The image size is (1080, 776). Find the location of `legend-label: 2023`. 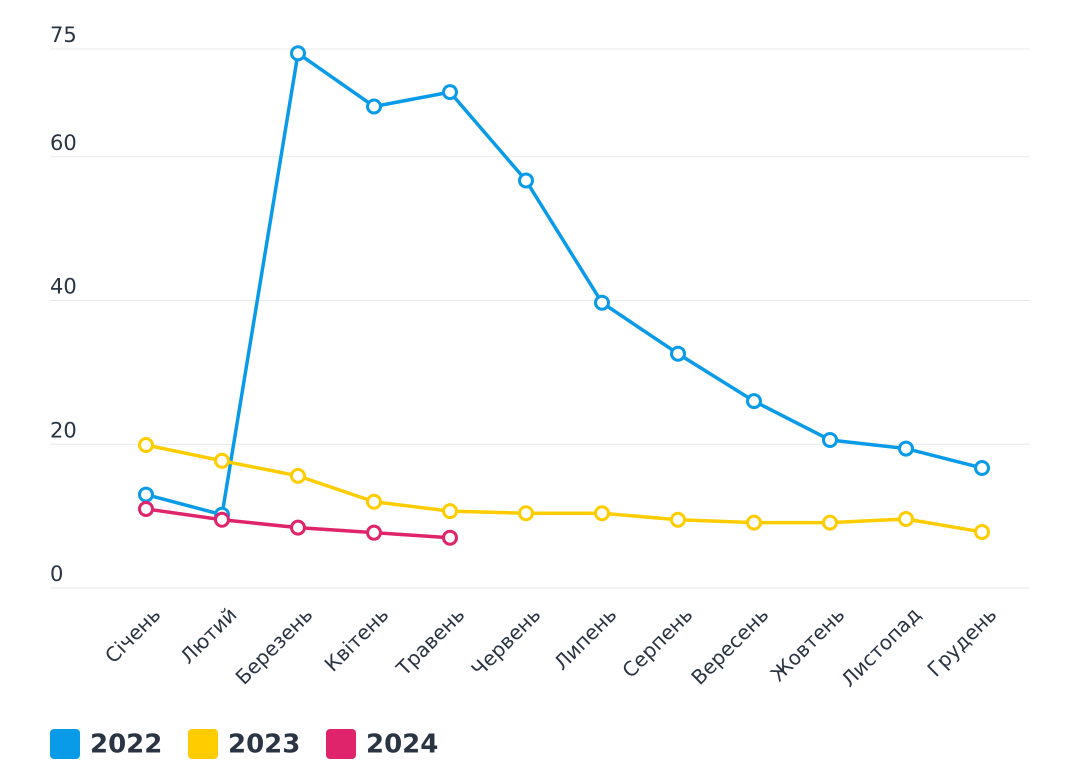

legend-label: 2023 is located at coordinates (264, 745).